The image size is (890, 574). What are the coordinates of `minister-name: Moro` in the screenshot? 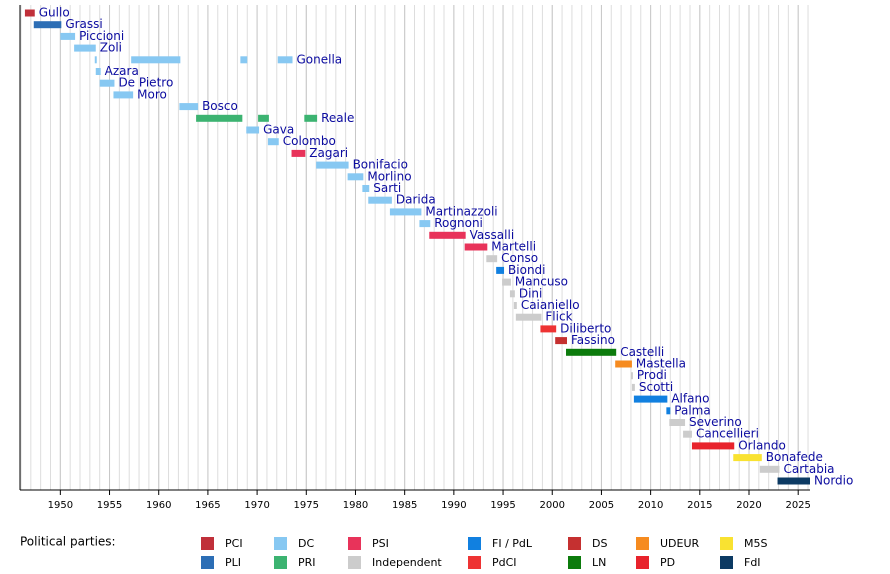 It's located at (152, 94).